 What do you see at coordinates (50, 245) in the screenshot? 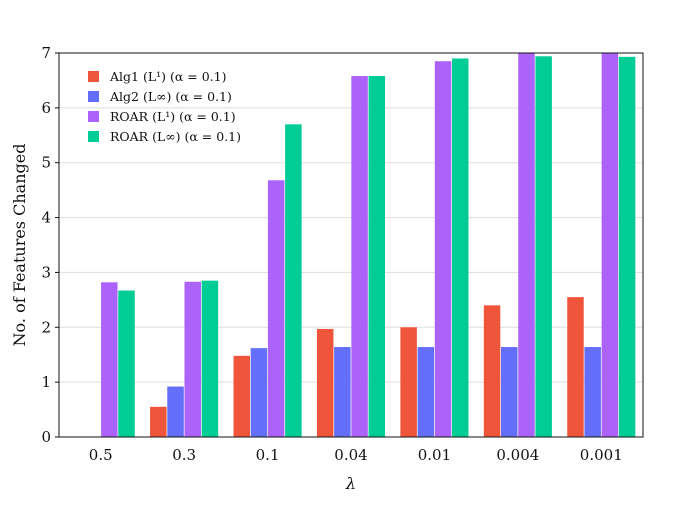
I see `y-axis-ticks: 0 1 2 3 4 5 6 7` at bounding box center [50, 245].